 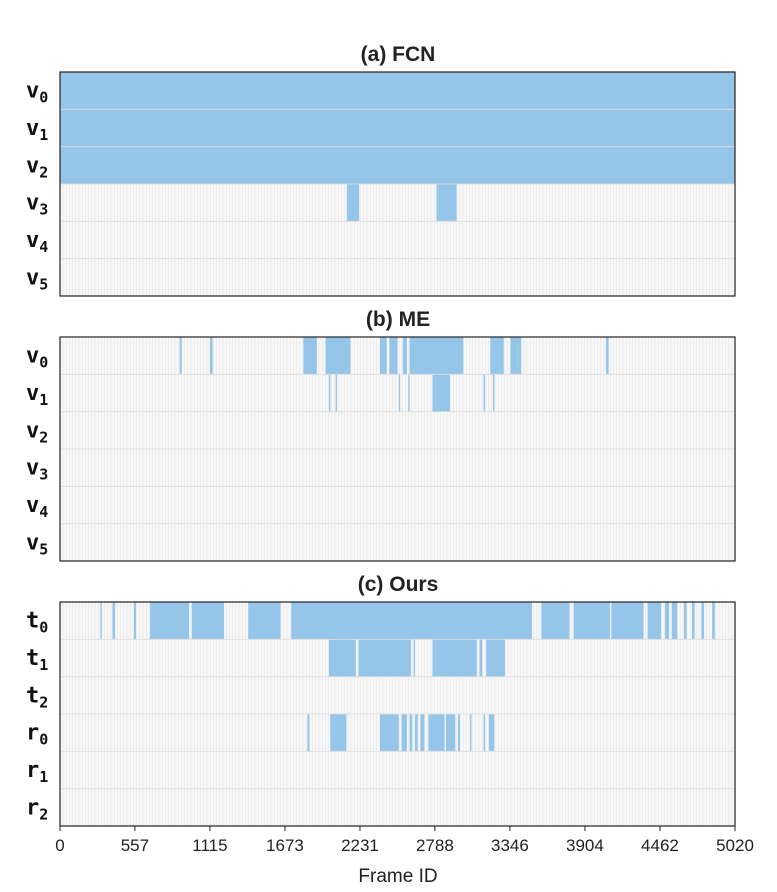 I want to click on row-label: t2, so click(x=37, y=697).